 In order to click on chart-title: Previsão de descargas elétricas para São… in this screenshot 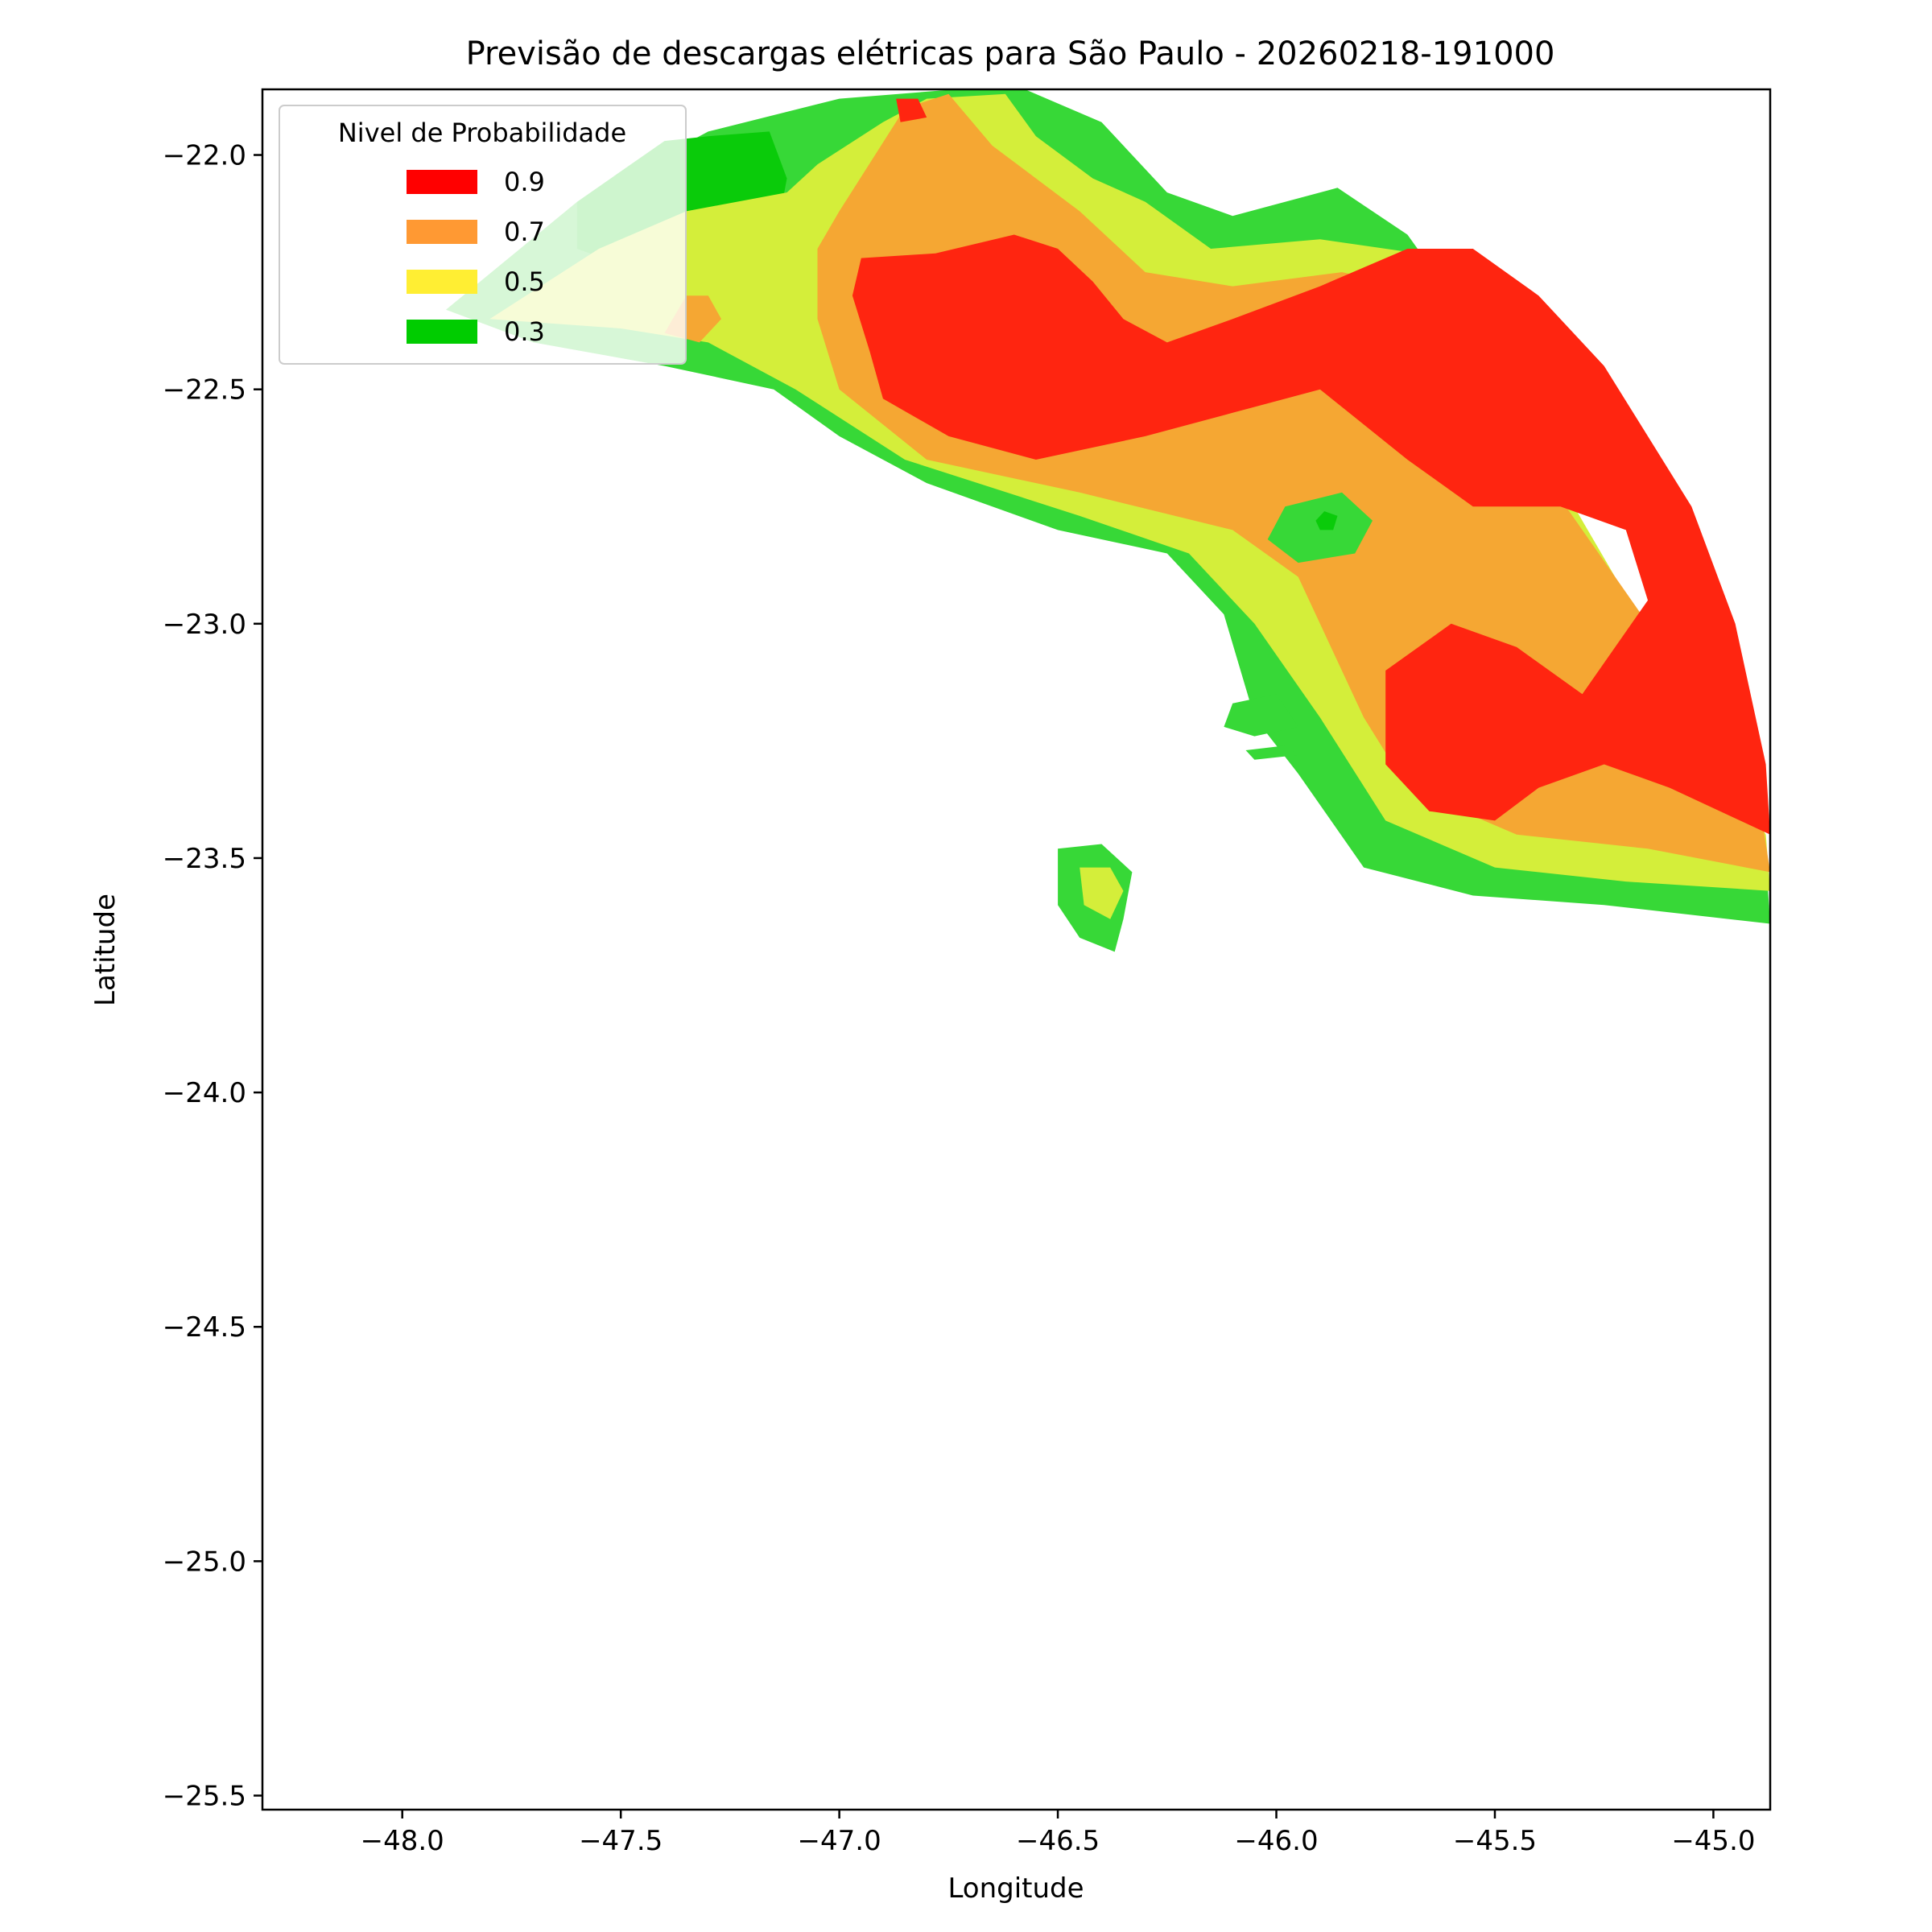, I will do `click(1010, 53)`.